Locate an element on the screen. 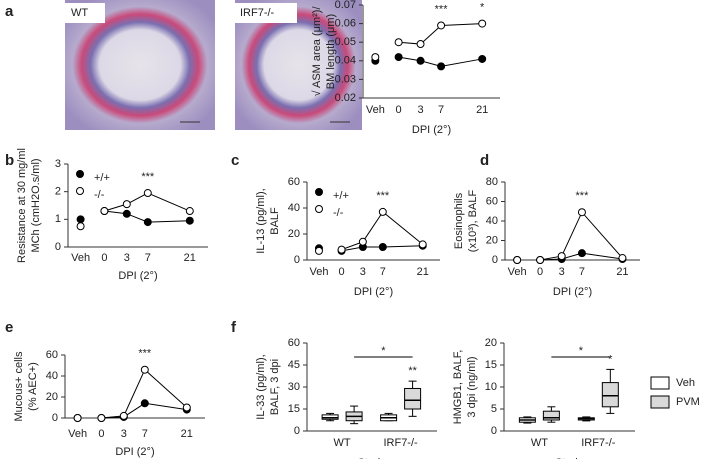 This screenshot has height=464, width=712. annotation: ** is located at coordinates (412, 371).